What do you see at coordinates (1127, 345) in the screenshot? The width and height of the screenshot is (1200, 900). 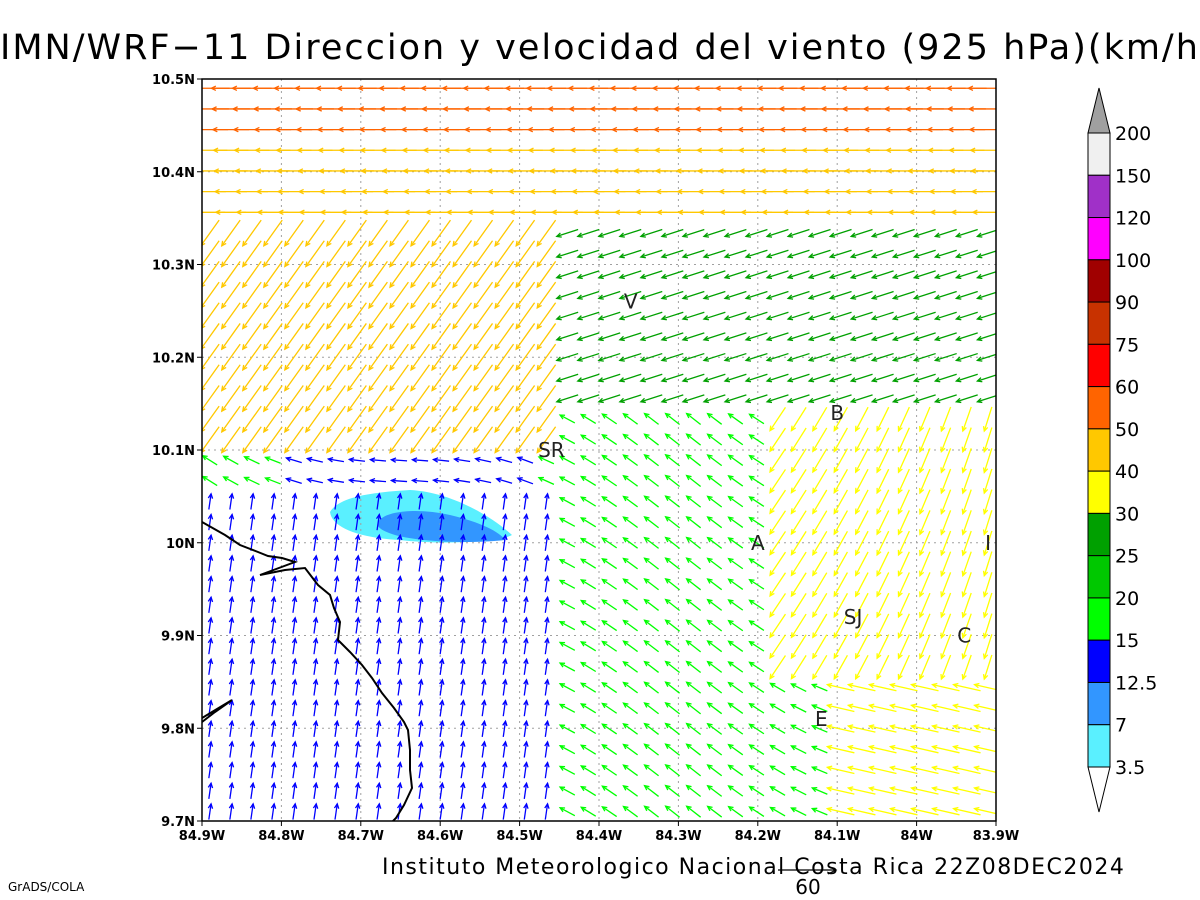 I see `colorbar-label: 75` at bounding box center [1127, 345].